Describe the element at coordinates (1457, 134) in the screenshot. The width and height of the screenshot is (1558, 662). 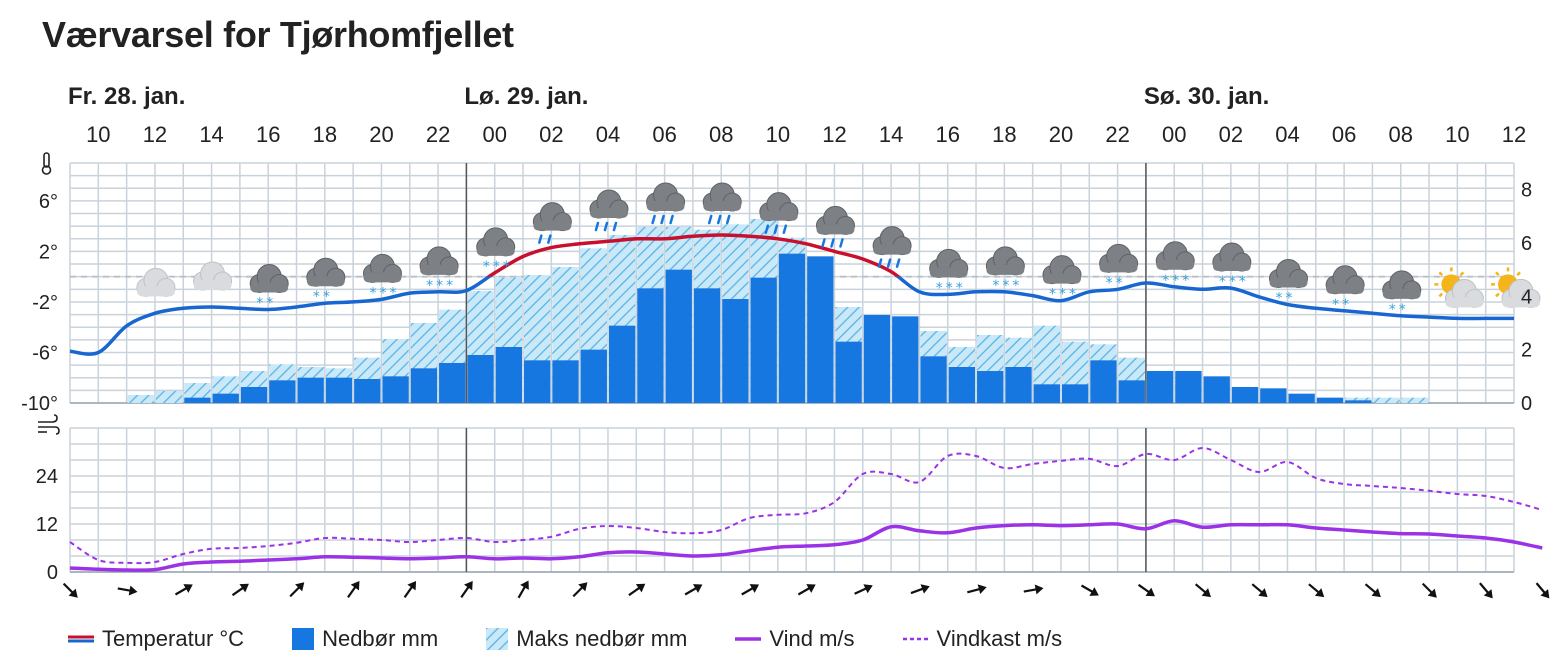
I see `hour-tick: 10` at that location.